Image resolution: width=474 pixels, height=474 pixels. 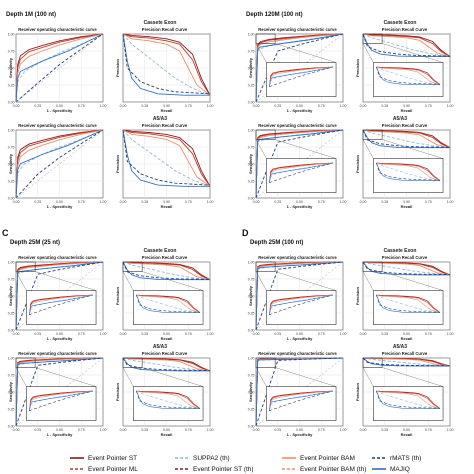 What do you see at coordinates (251, 69) in the screenshot?
I see `y-tick-label: 0.50` at bounding box center [251, 69].